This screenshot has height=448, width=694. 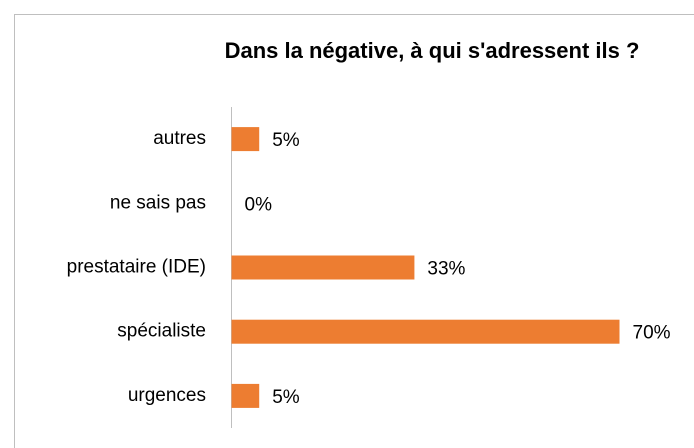 I want to click on data-label: 0%, so click(x=259, y=204).